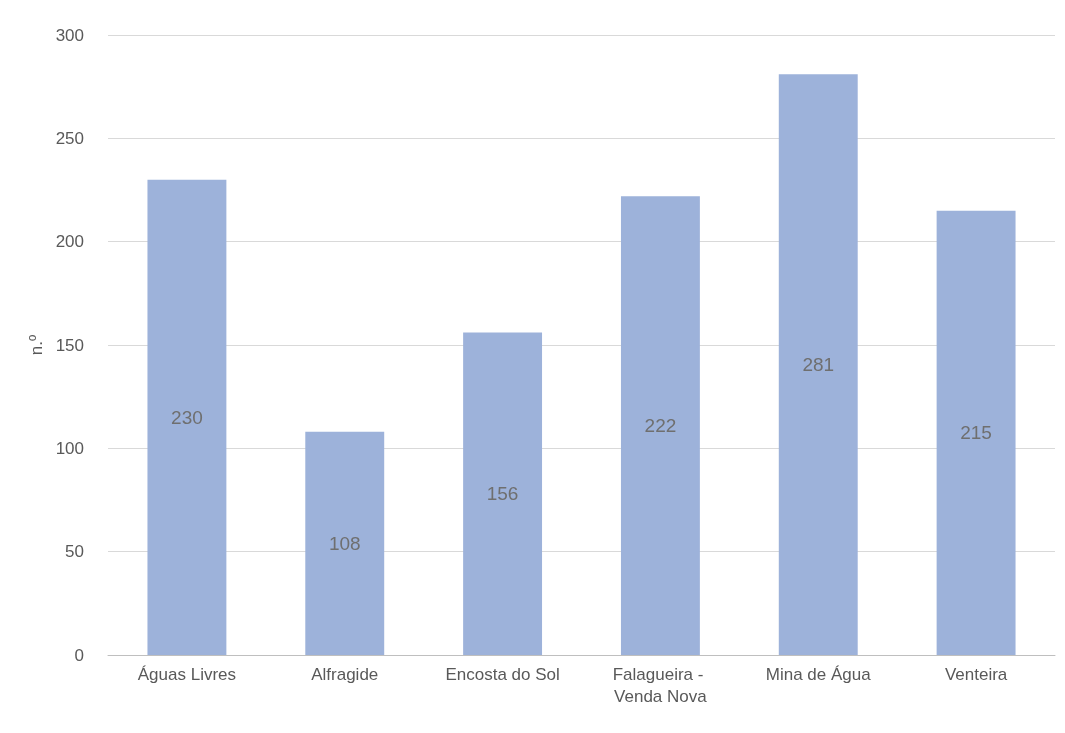 The height and width of the screenshot is (733, 1065). What do you see at coordinates (36, 345) in the screenshot?
I see `y-axis-title: n.º` at bounding box center [36, 345].